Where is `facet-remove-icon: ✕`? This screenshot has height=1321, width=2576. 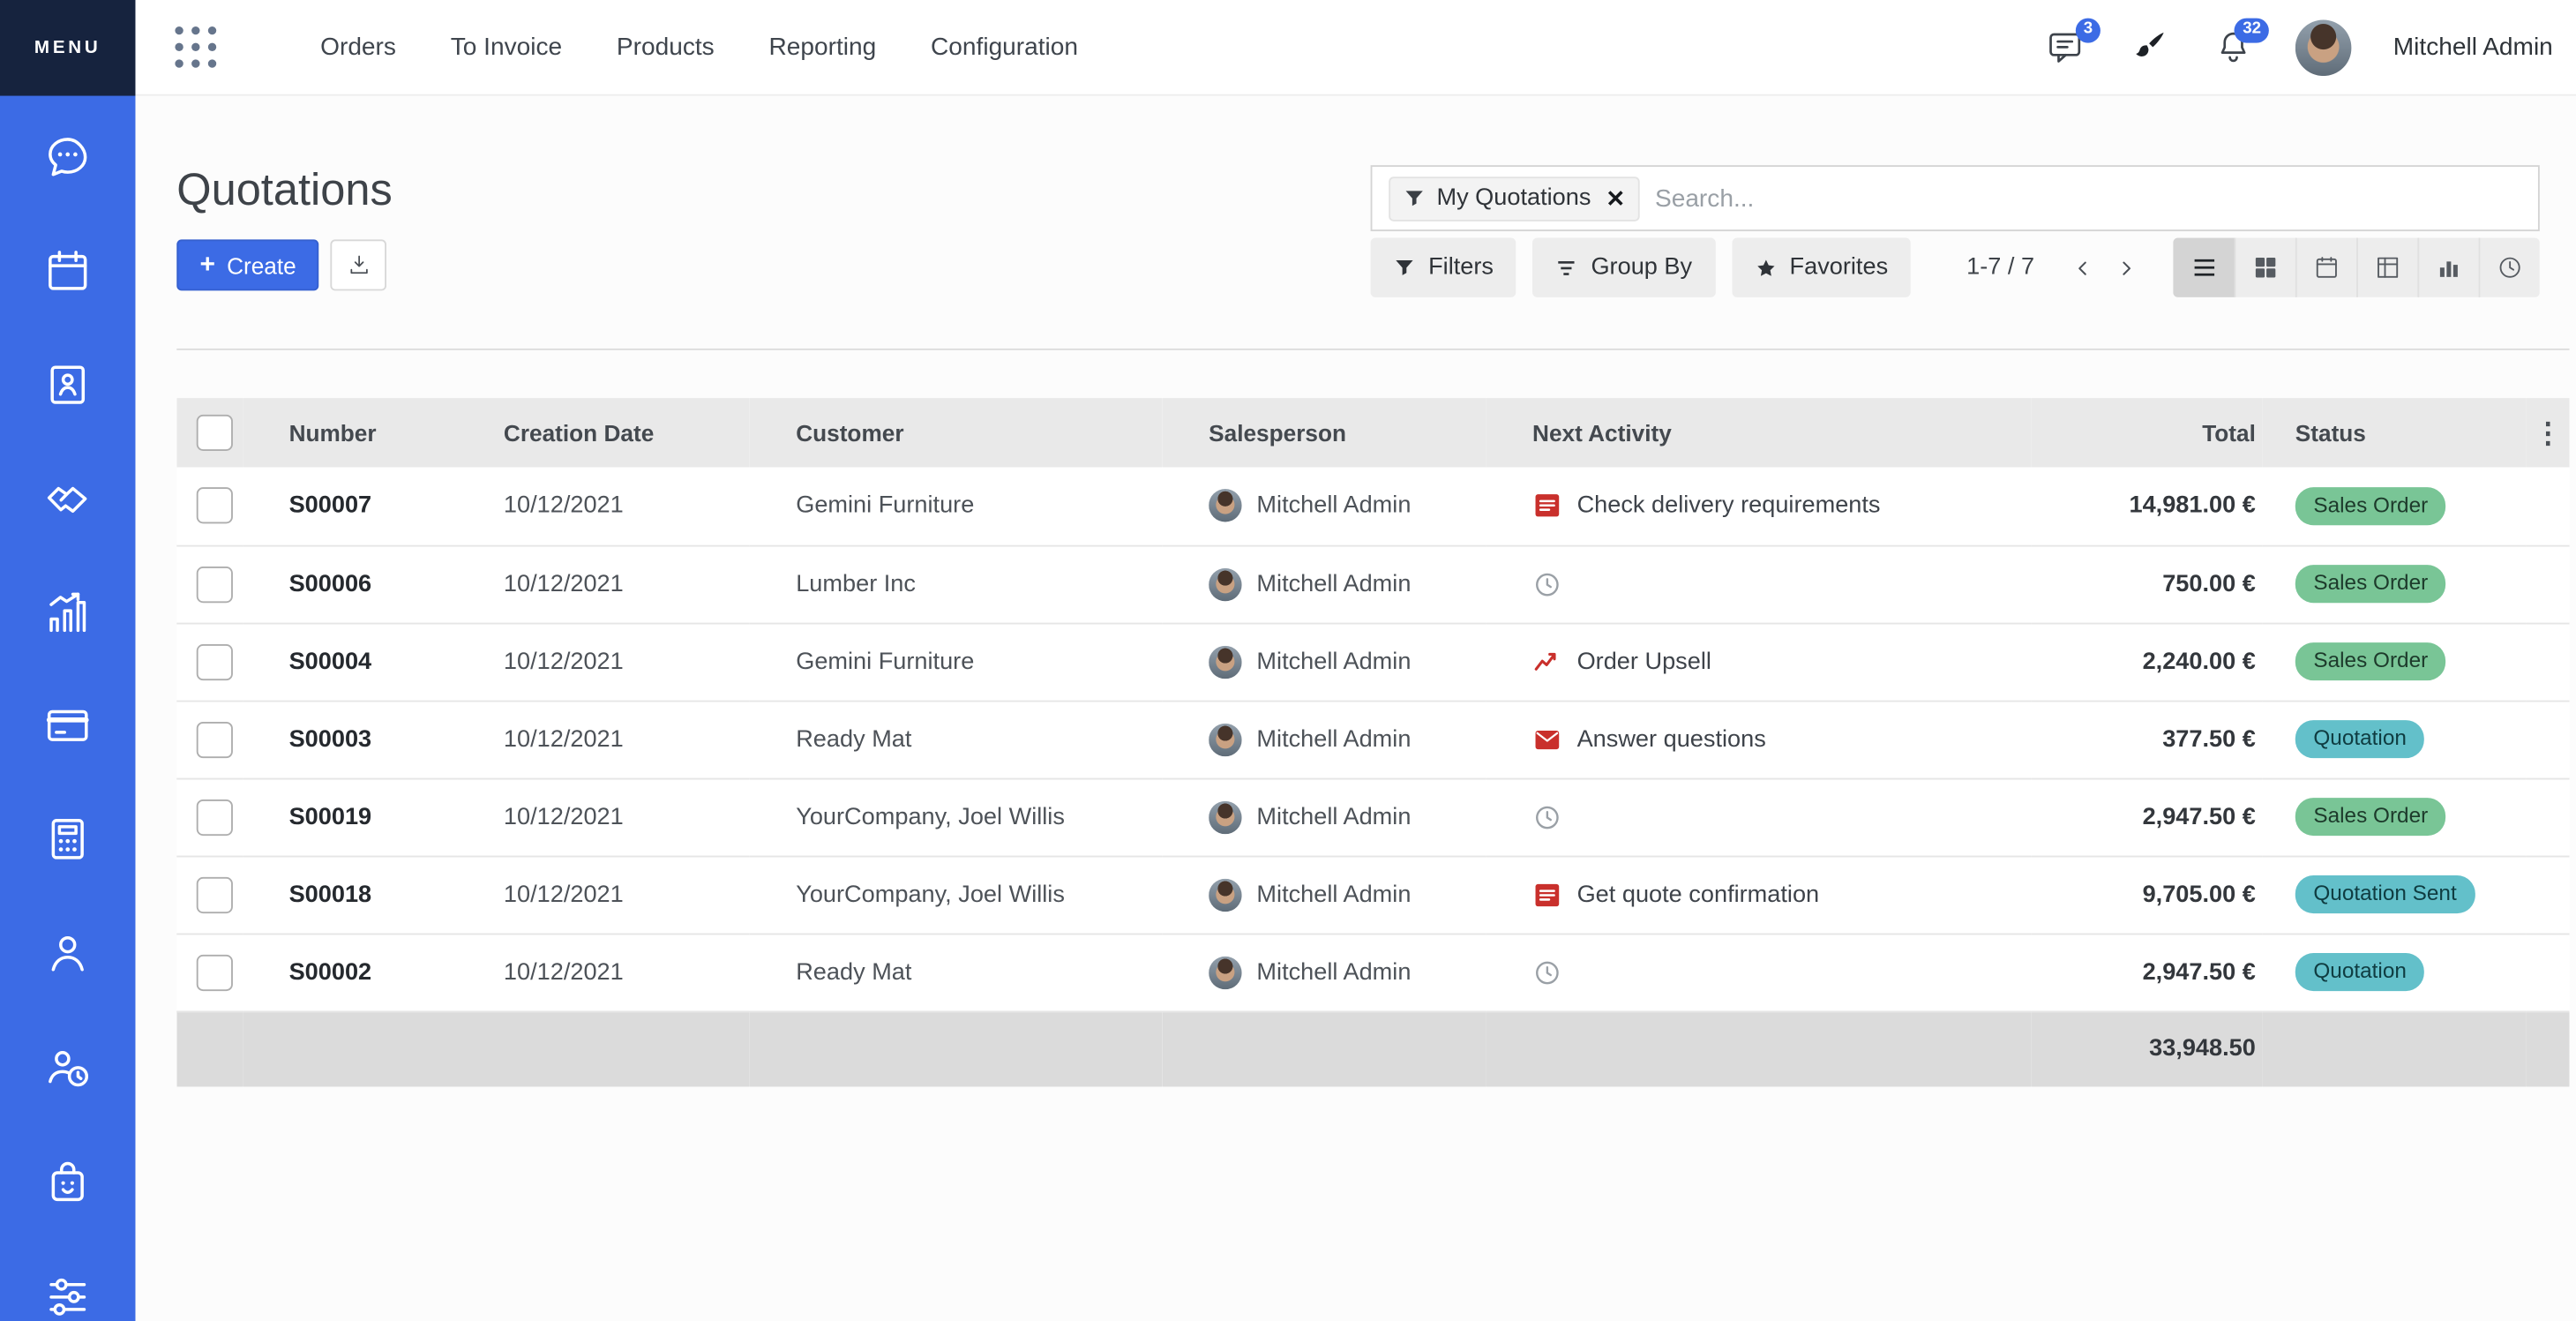
facet-remove-icon: ✕ is located at coordinates (1616, 198).